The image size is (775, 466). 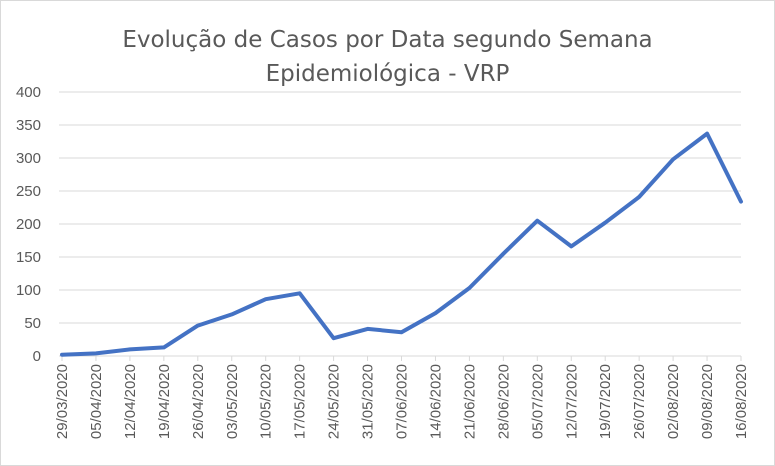 What do you see at coordinates (164, 401) in the screenshot?
I see `x-tick-label: 19/04/2020` at bounding box center [164, 401].